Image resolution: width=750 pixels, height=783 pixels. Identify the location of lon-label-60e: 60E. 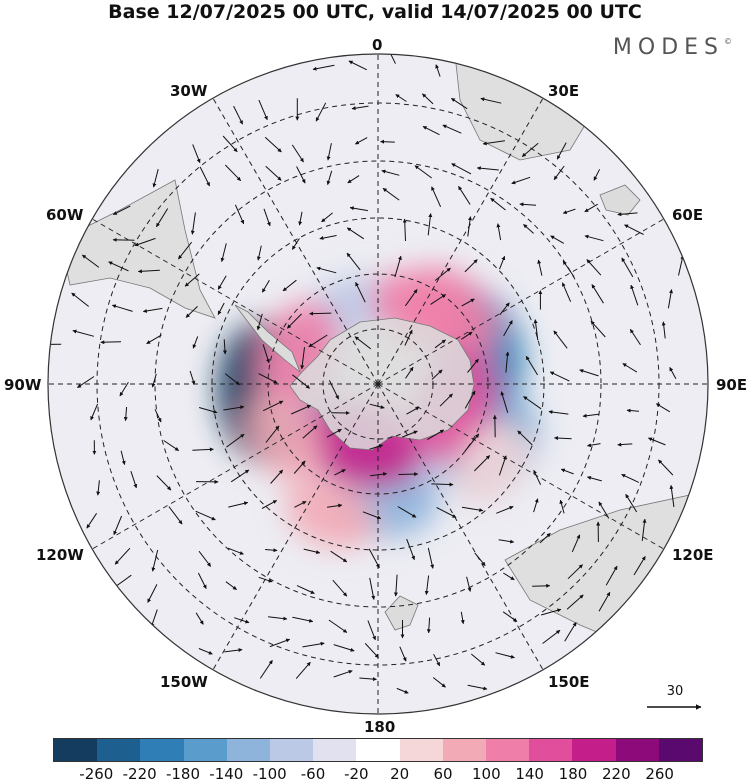
(688, 215).